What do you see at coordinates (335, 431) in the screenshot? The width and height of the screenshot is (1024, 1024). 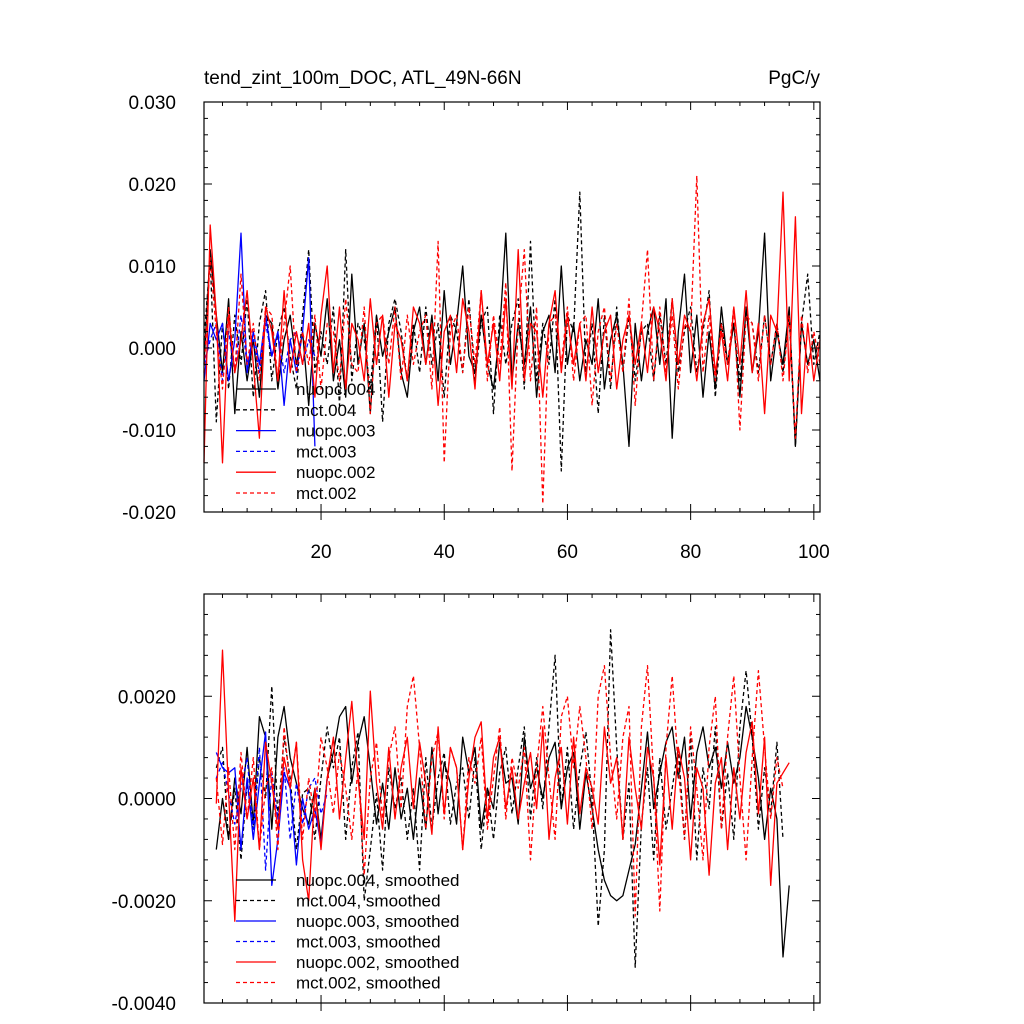 I see `legend-label-nuopc-003: nuopc.003` at bounding box center [335, 431].